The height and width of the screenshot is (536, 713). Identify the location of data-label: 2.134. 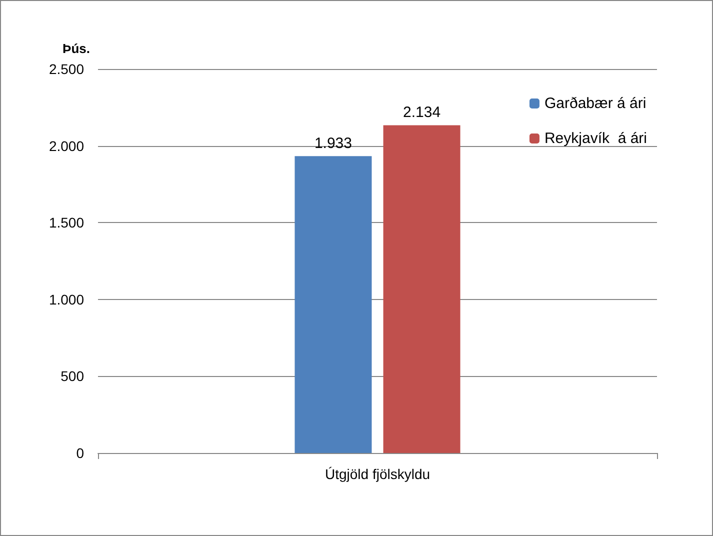
(422, 113).